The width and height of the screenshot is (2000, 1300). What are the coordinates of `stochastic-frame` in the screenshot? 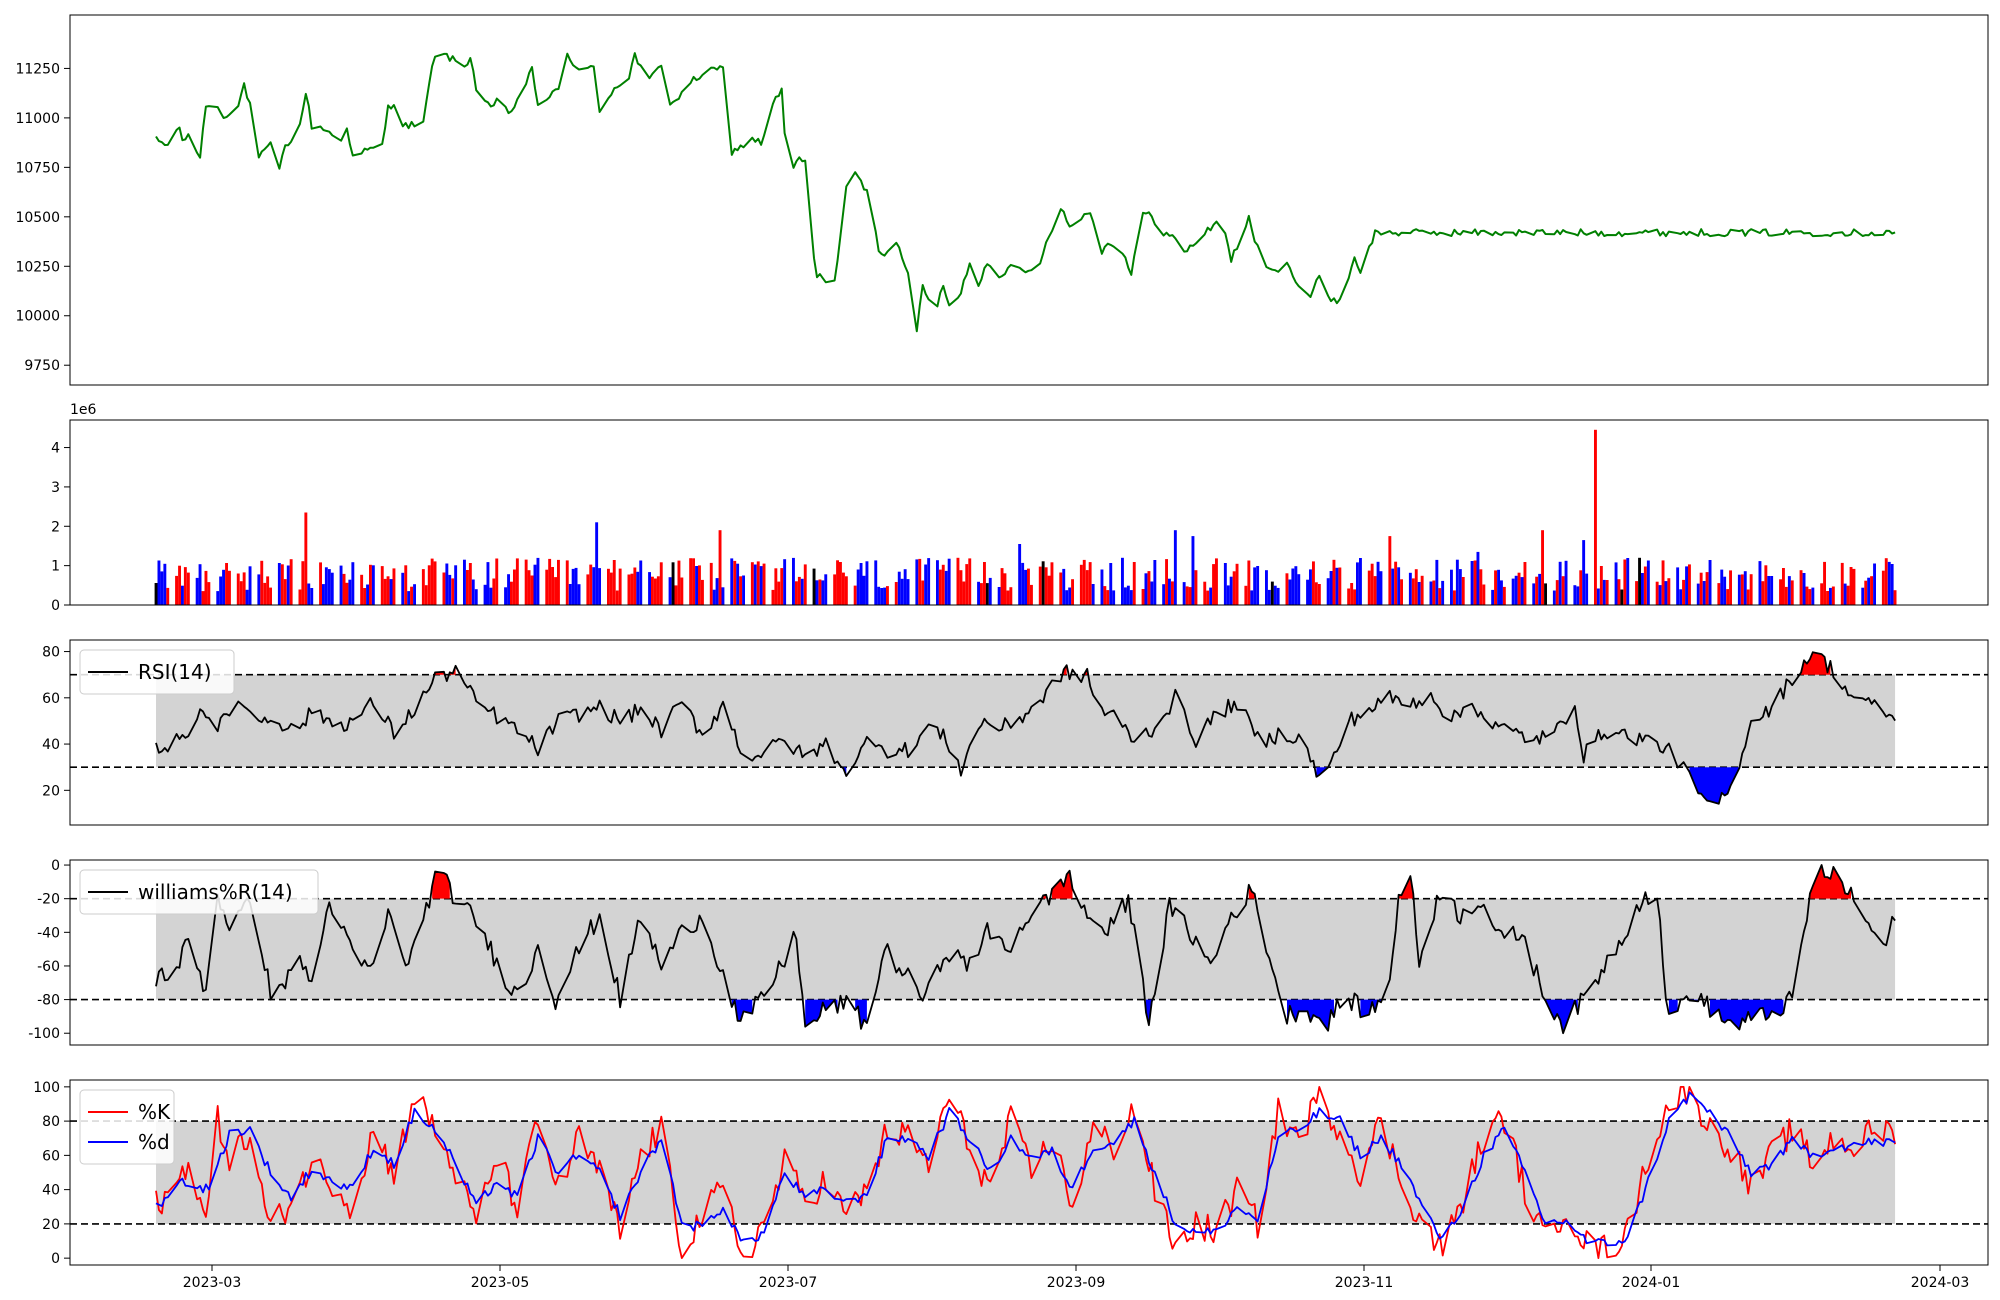 It's located at (1029, 1172).